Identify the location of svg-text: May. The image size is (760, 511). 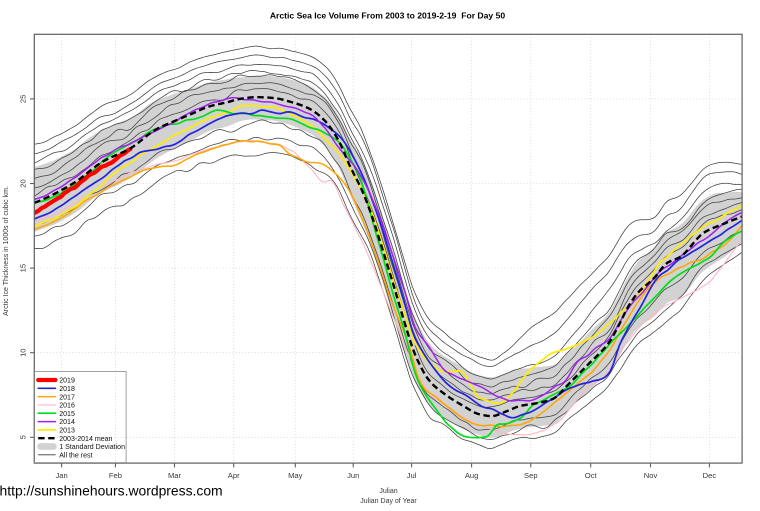
(295, 475).